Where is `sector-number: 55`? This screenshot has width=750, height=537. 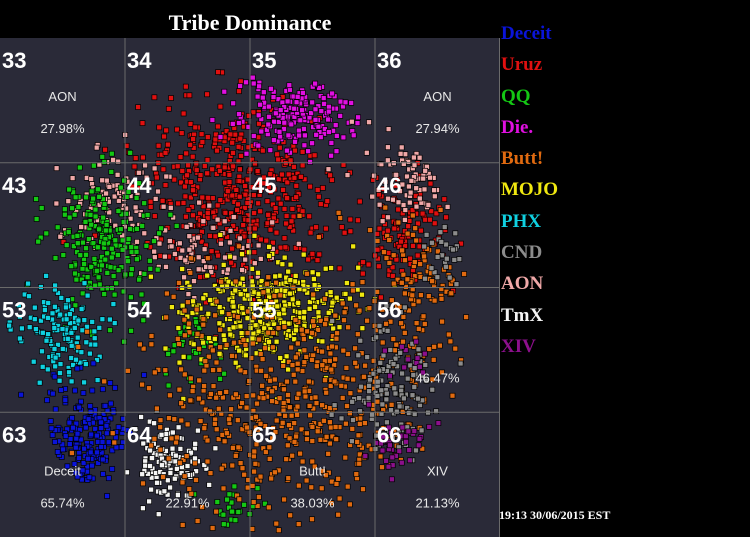
sector-number: 55 is located at coordinates (264, 310).